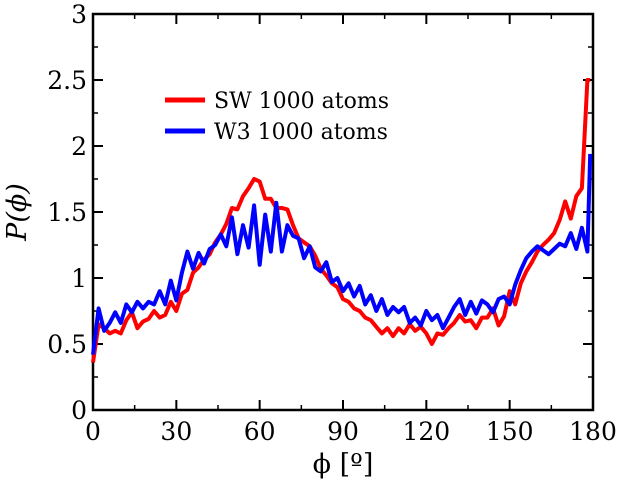  What do you see at coordinates (79, 410) in the screenshot?
I see `y-tick-label: 0` at bounding box center [79, 410].